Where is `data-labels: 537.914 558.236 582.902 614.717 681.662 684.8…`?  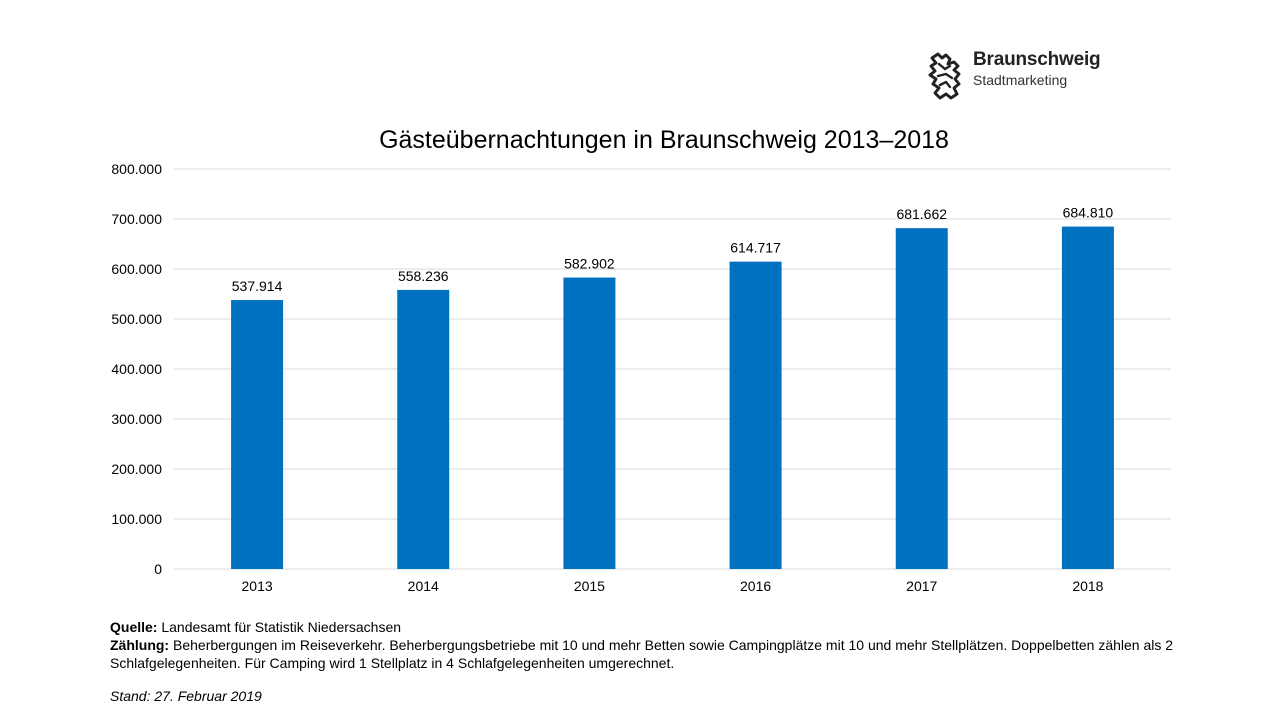
data-labels: 537.914 558.236 582.902 614.717 681.662 684.8… is located at coordinates (673, 249).